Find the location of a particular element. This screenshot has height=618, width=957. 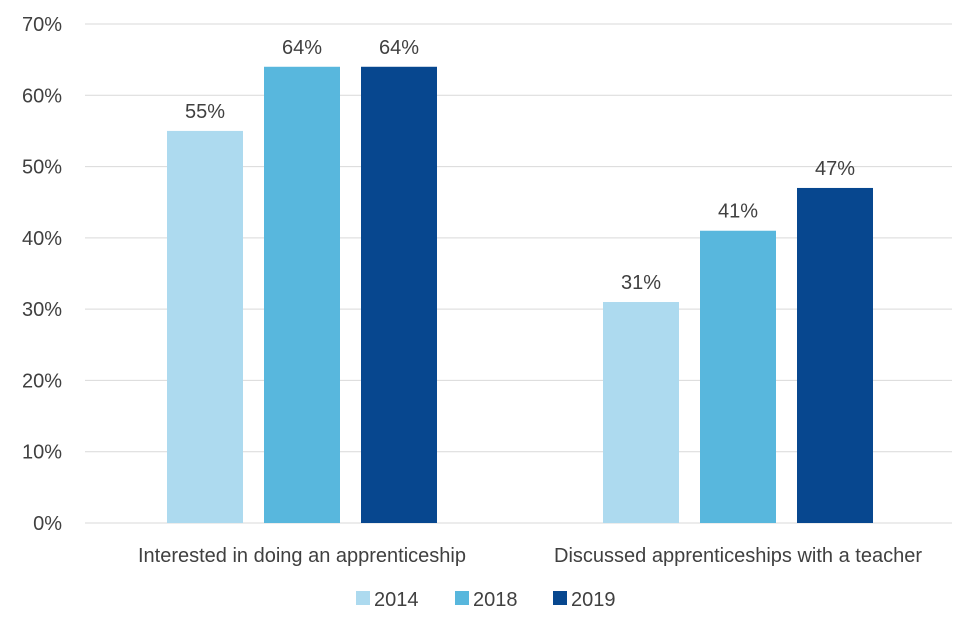

y-tick-label: 50% is located at coordinates (42, 168).